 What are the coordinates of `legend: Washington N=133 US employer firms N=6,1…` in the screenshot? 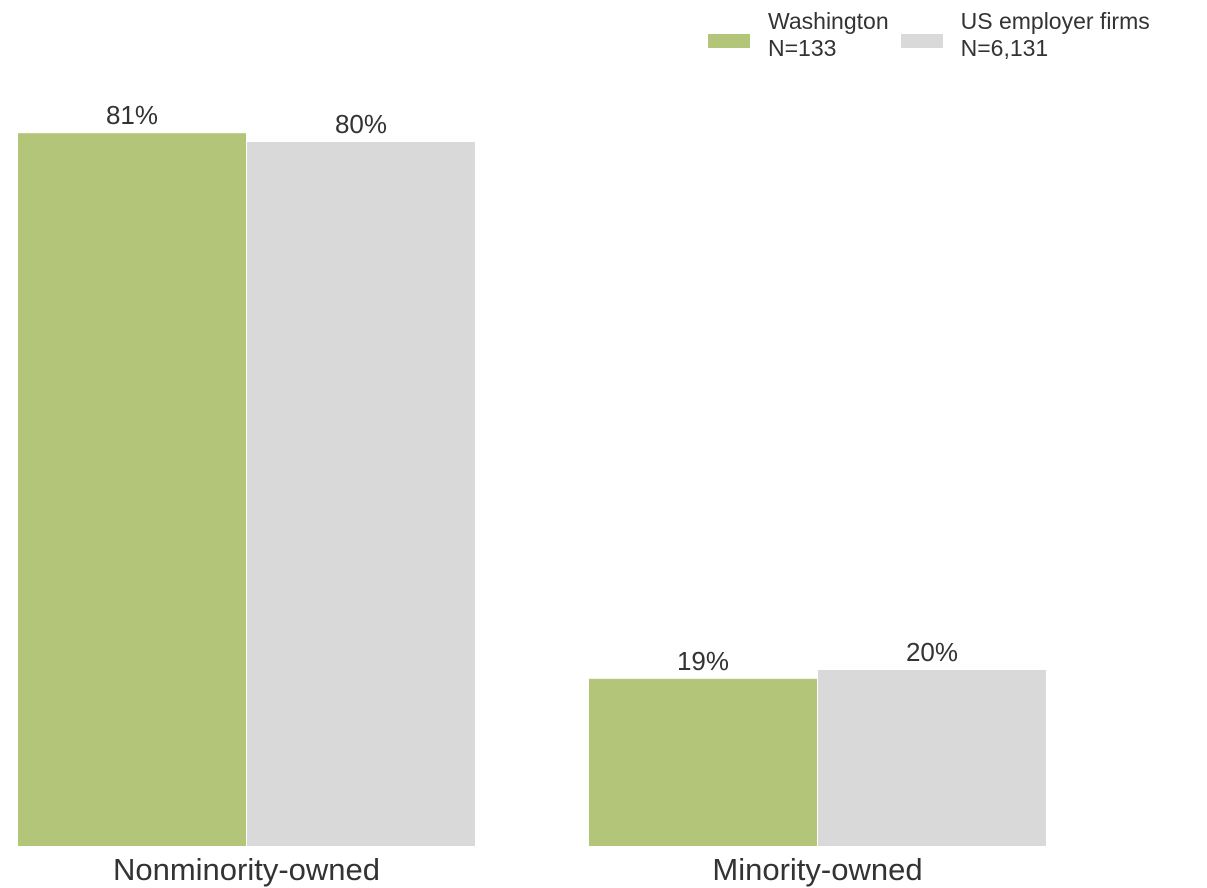 It's located at (935, 35).